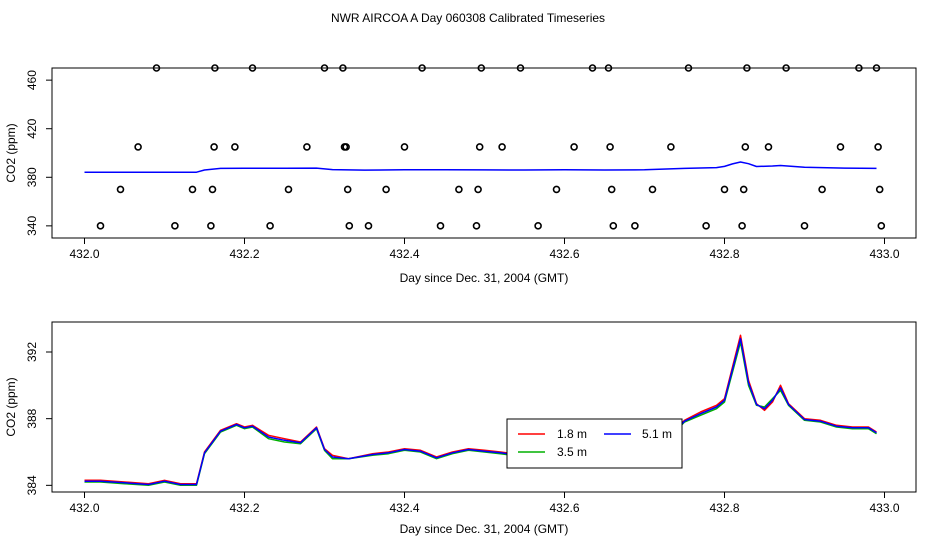 This screenshot has height=540, width=936. What do you see at coordinates (572, 434) in the screenshot?
I see `legend-label-1-8m: 1.8 m` at bounding box center [572, 434].